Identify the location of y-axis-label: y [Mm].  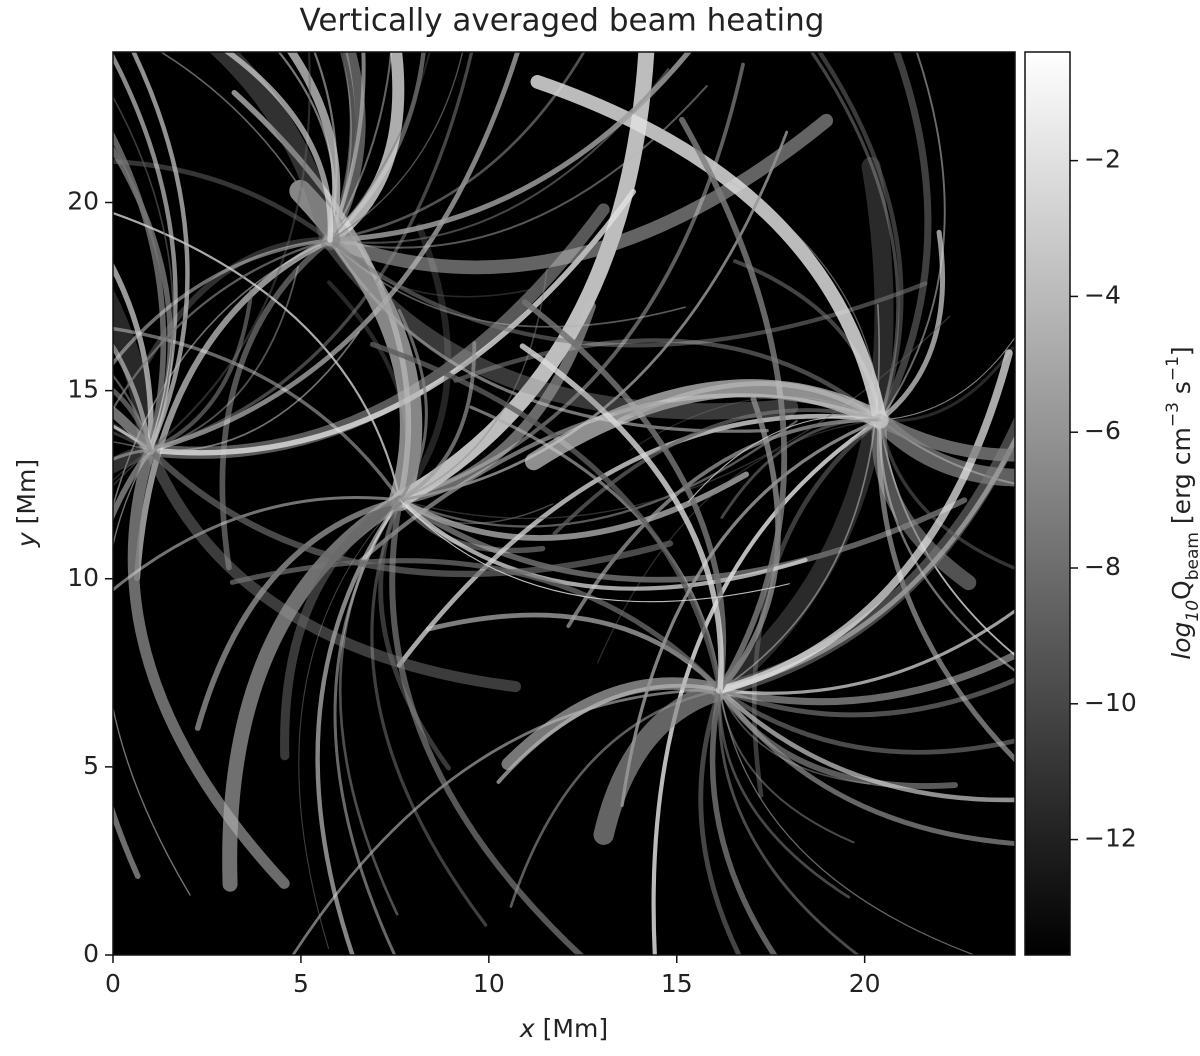
(26, 503).